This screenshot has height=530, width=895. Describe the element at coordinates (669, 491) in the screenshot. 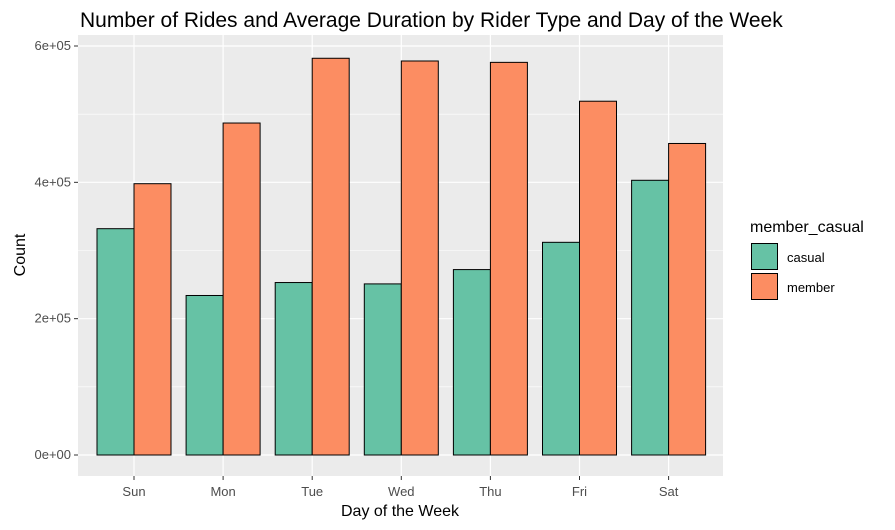

I see `x-tick-label: Sat` at that location.